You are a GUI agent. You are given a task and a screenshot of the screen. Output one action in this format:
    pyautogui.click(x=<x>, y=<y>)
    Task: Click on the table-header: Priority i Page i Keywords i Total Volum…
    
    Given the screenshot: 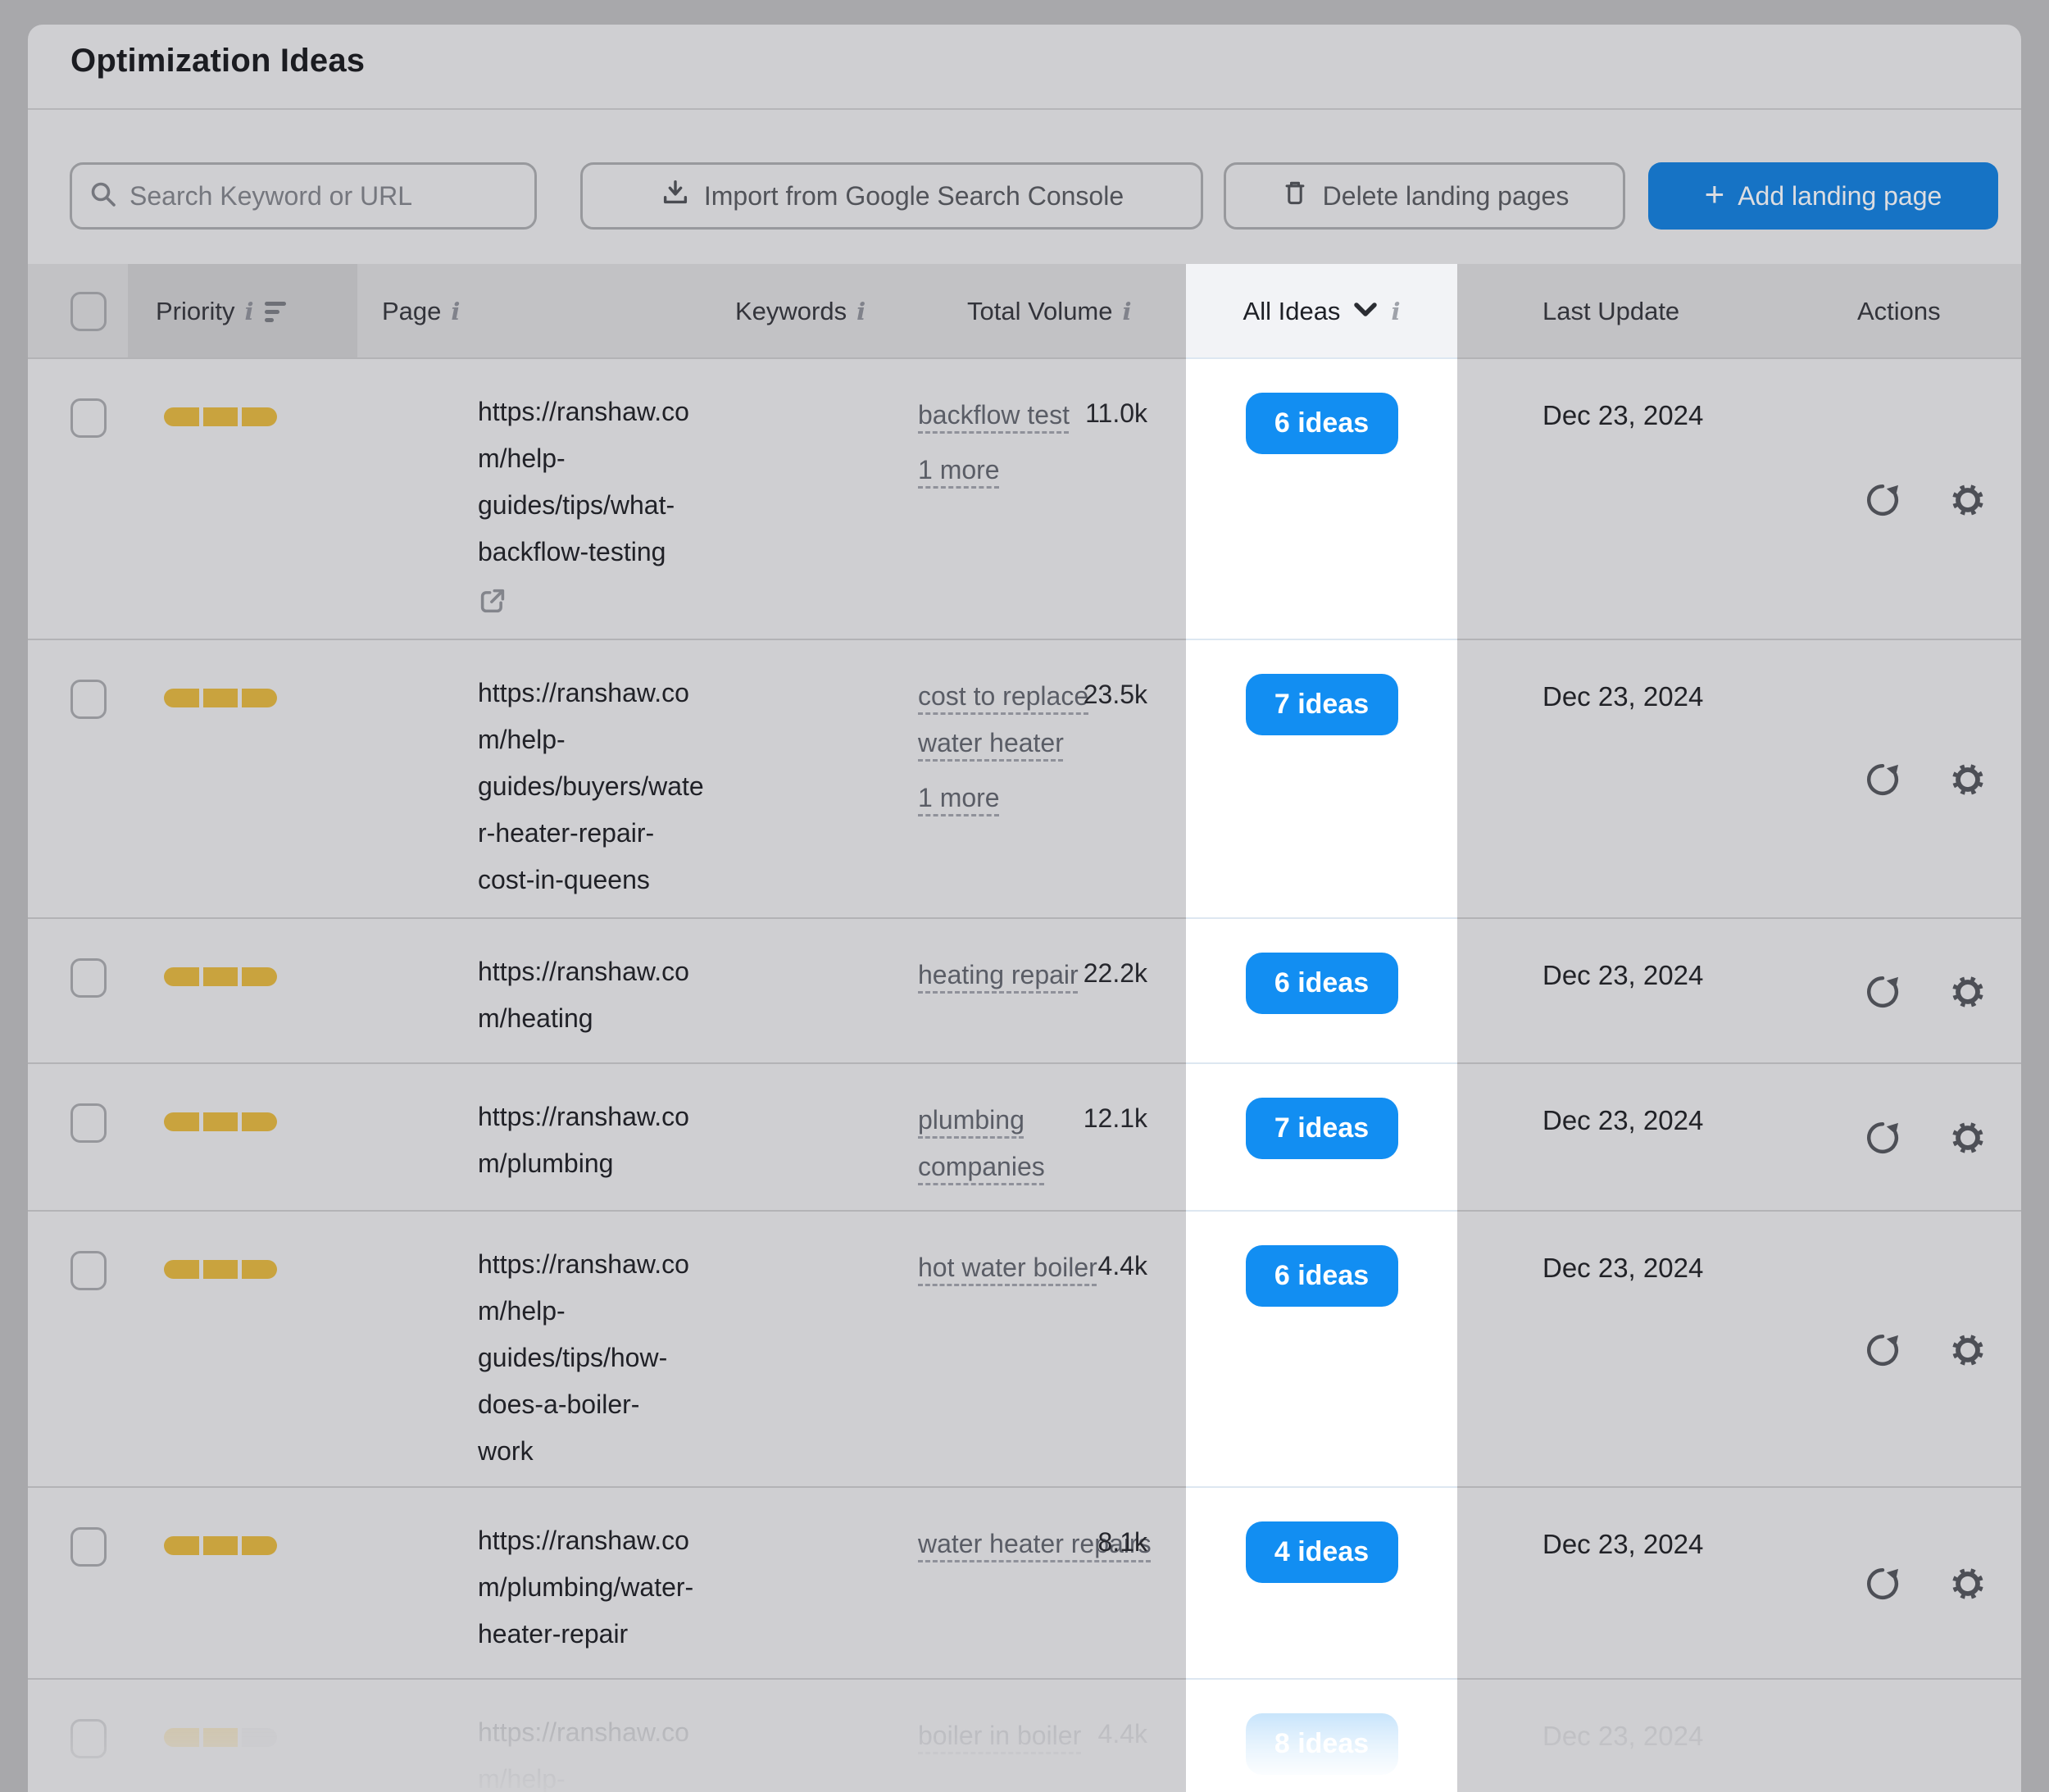 What is the action you would take?
    pyautogui.click(x=1024, y=311)
    